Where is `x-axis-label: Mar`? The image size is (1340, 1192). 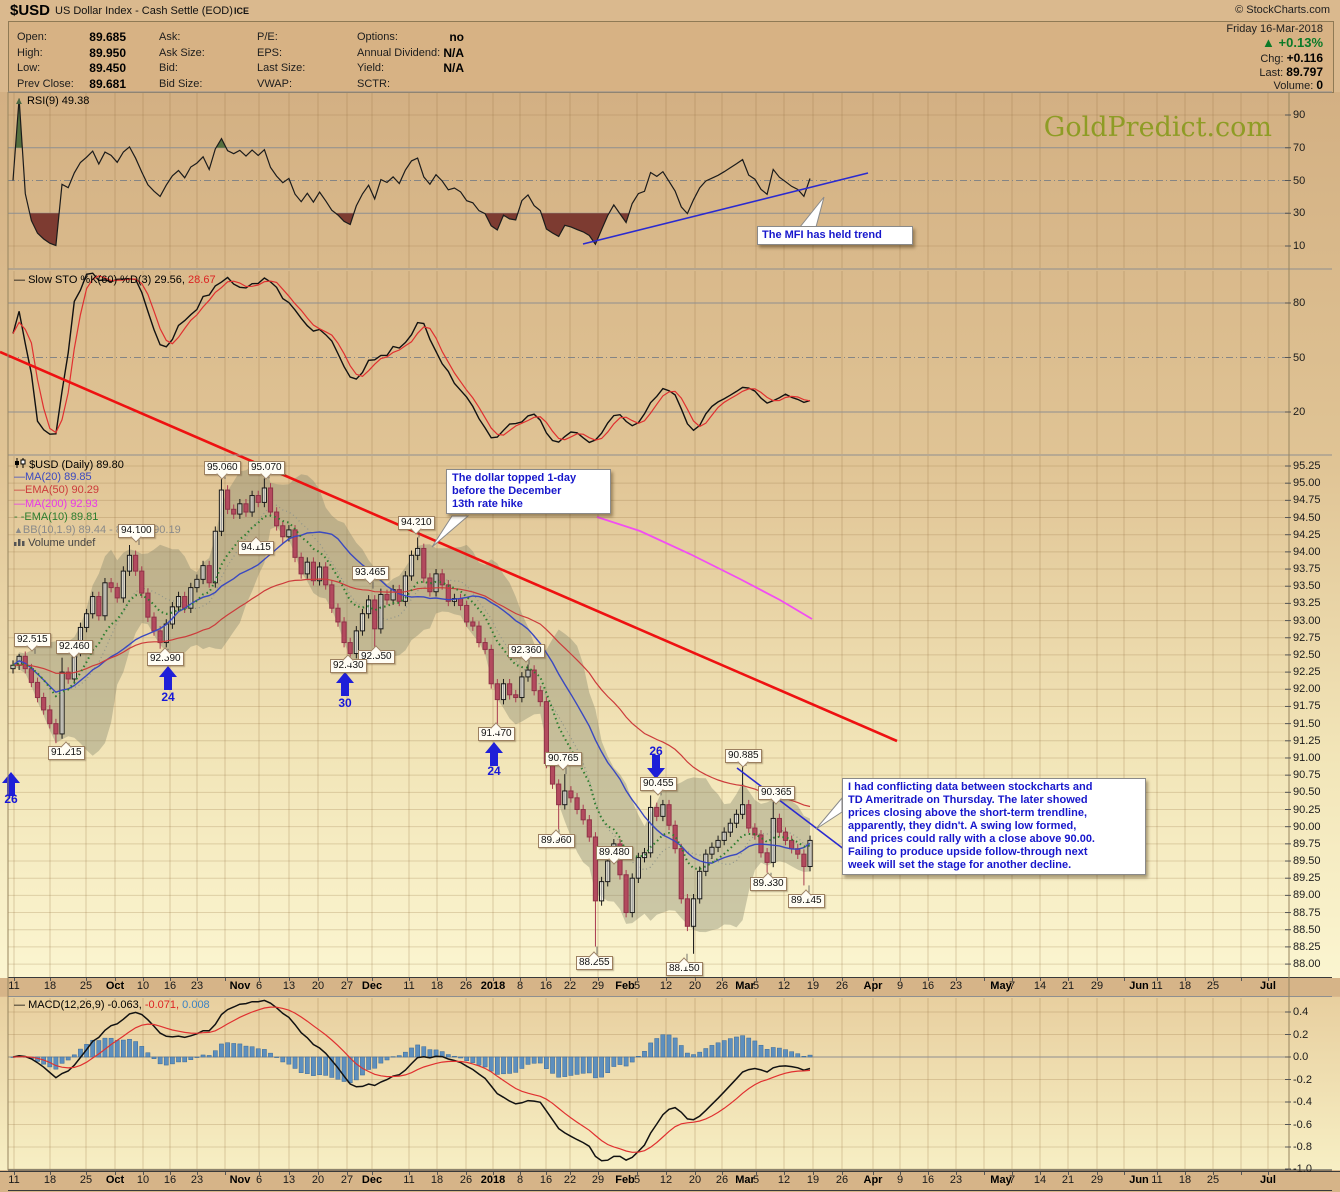 x-axis-label: Mar is located at coordinates (745, 1180).